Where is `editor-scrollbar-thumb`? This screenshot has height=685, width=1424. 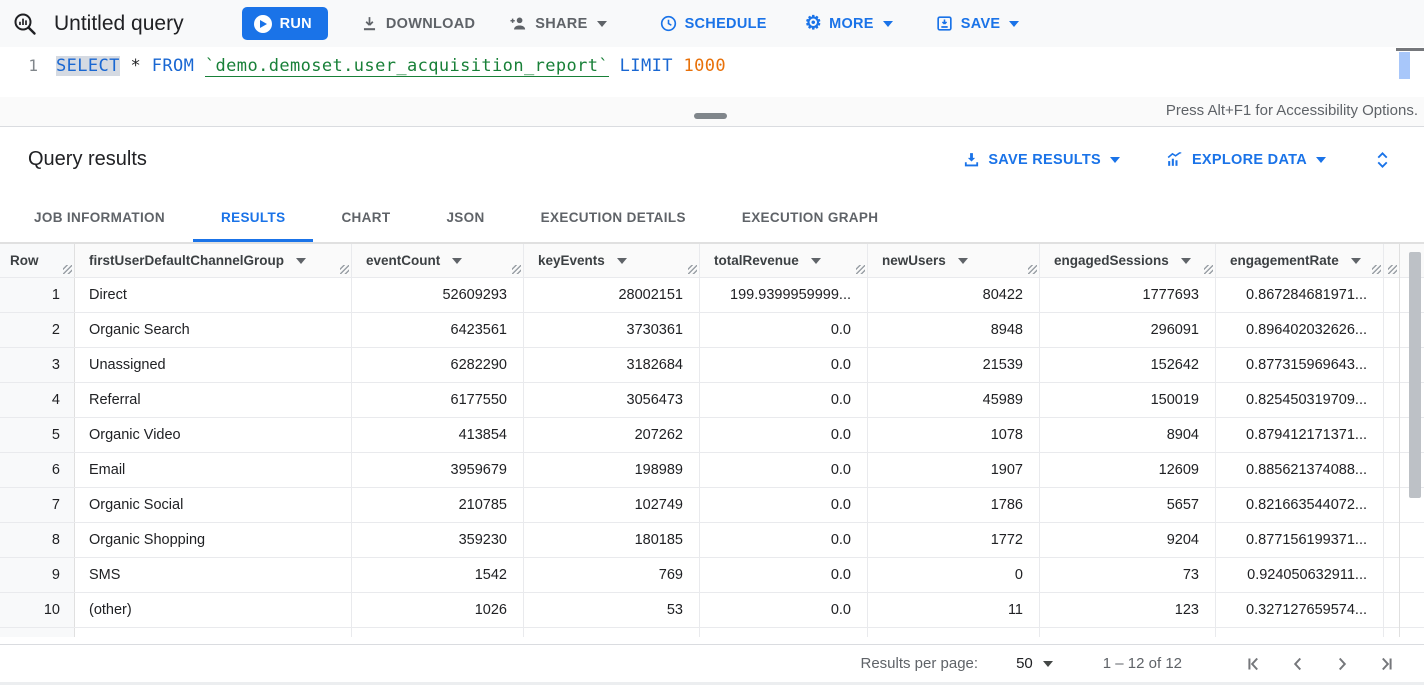
editor-scrollbar-thumb is located at coordinates (1404, 65).